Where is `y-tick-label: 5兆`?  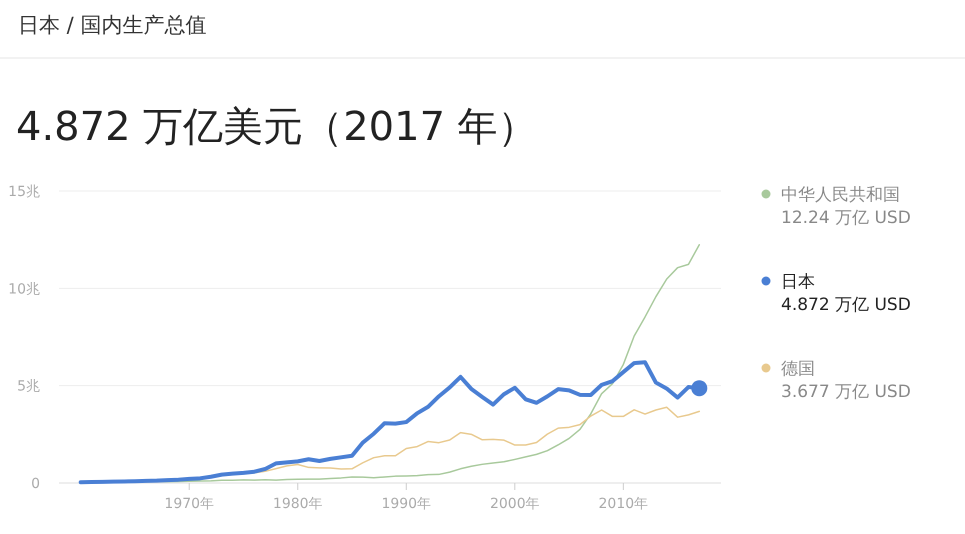
y-tick-label: 5兆 is located at coordinates (28, 386).